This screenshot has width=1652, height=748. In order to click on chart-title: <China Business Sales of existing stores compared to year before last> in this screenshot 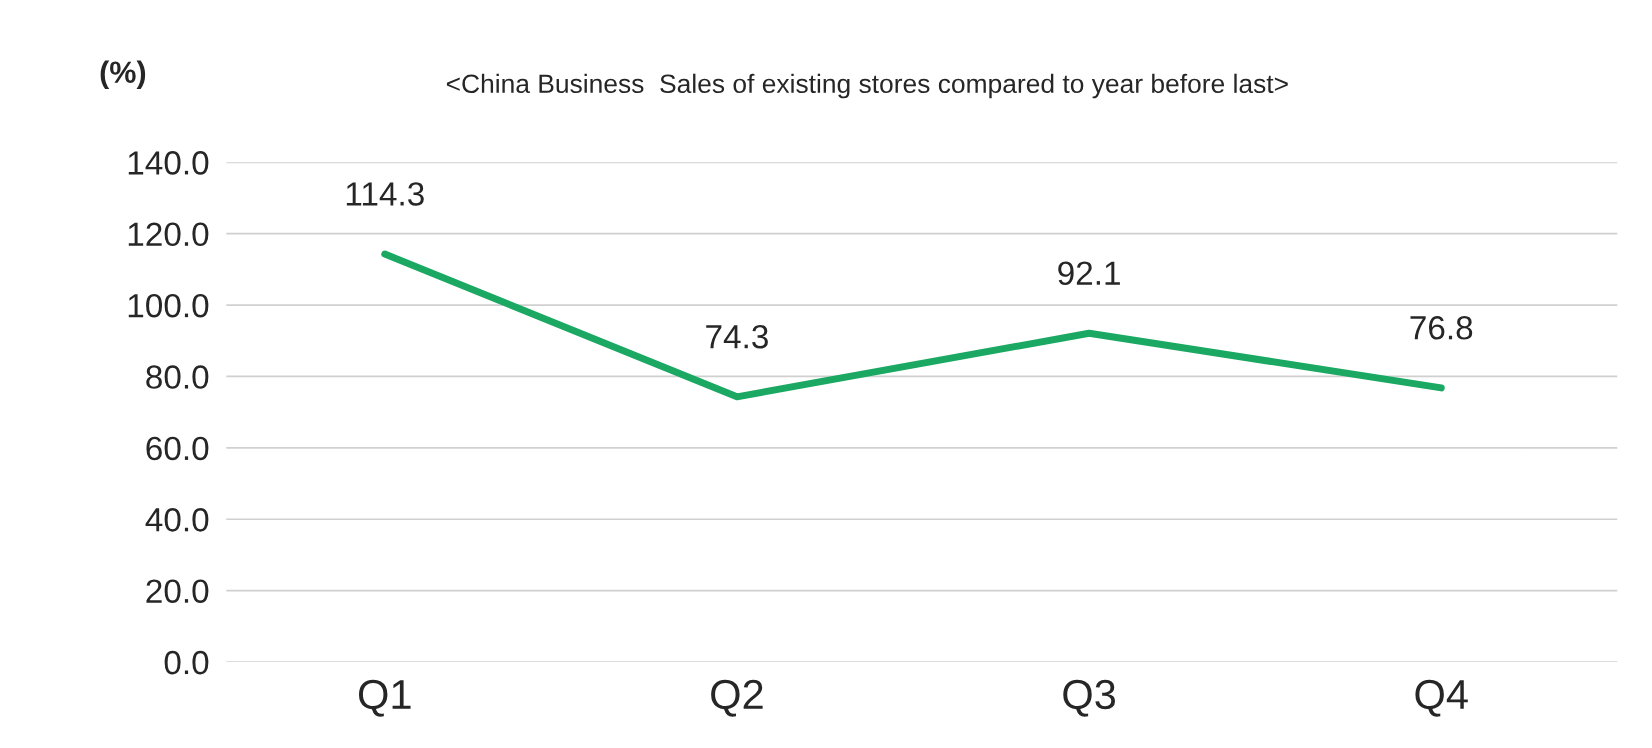, I will do `click(867, 86)`.